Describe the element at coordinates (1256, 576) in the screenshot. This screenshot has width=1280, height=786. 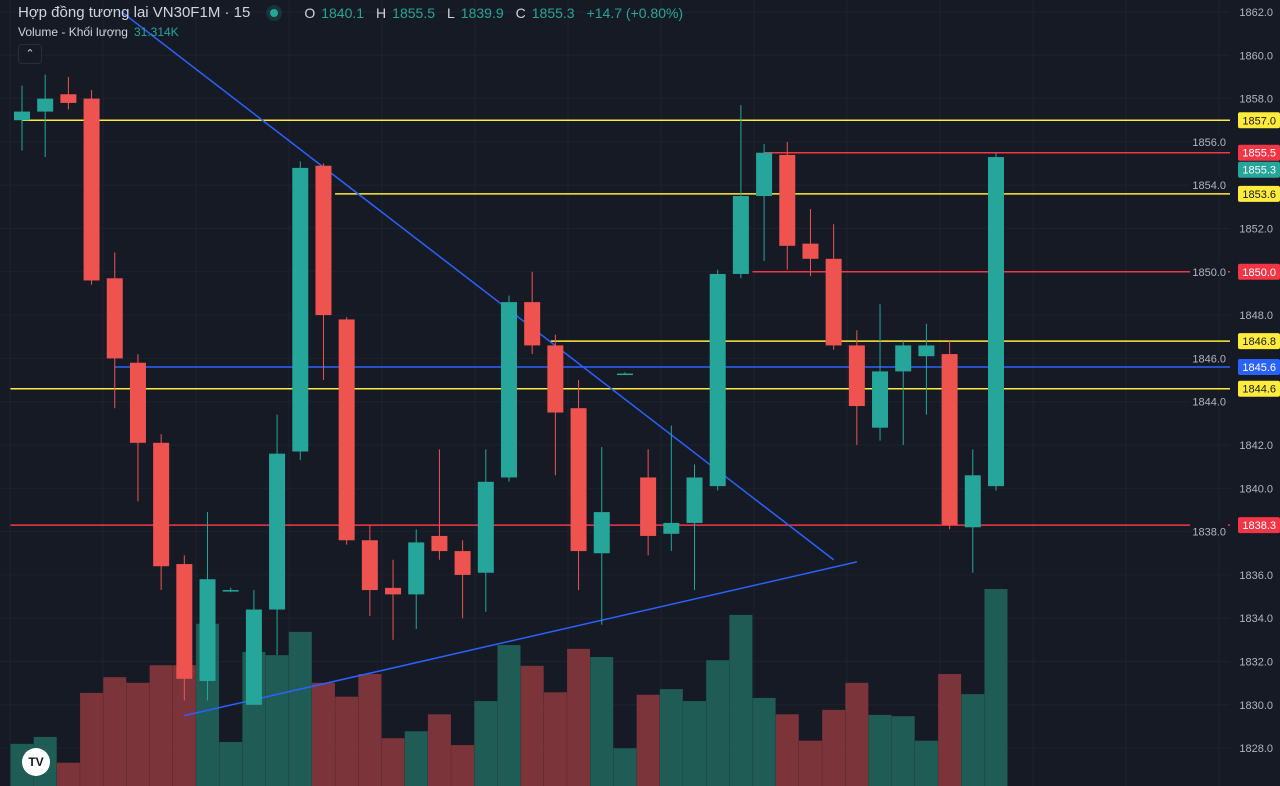
I see `price-tick-label: 1836.0` at that location.